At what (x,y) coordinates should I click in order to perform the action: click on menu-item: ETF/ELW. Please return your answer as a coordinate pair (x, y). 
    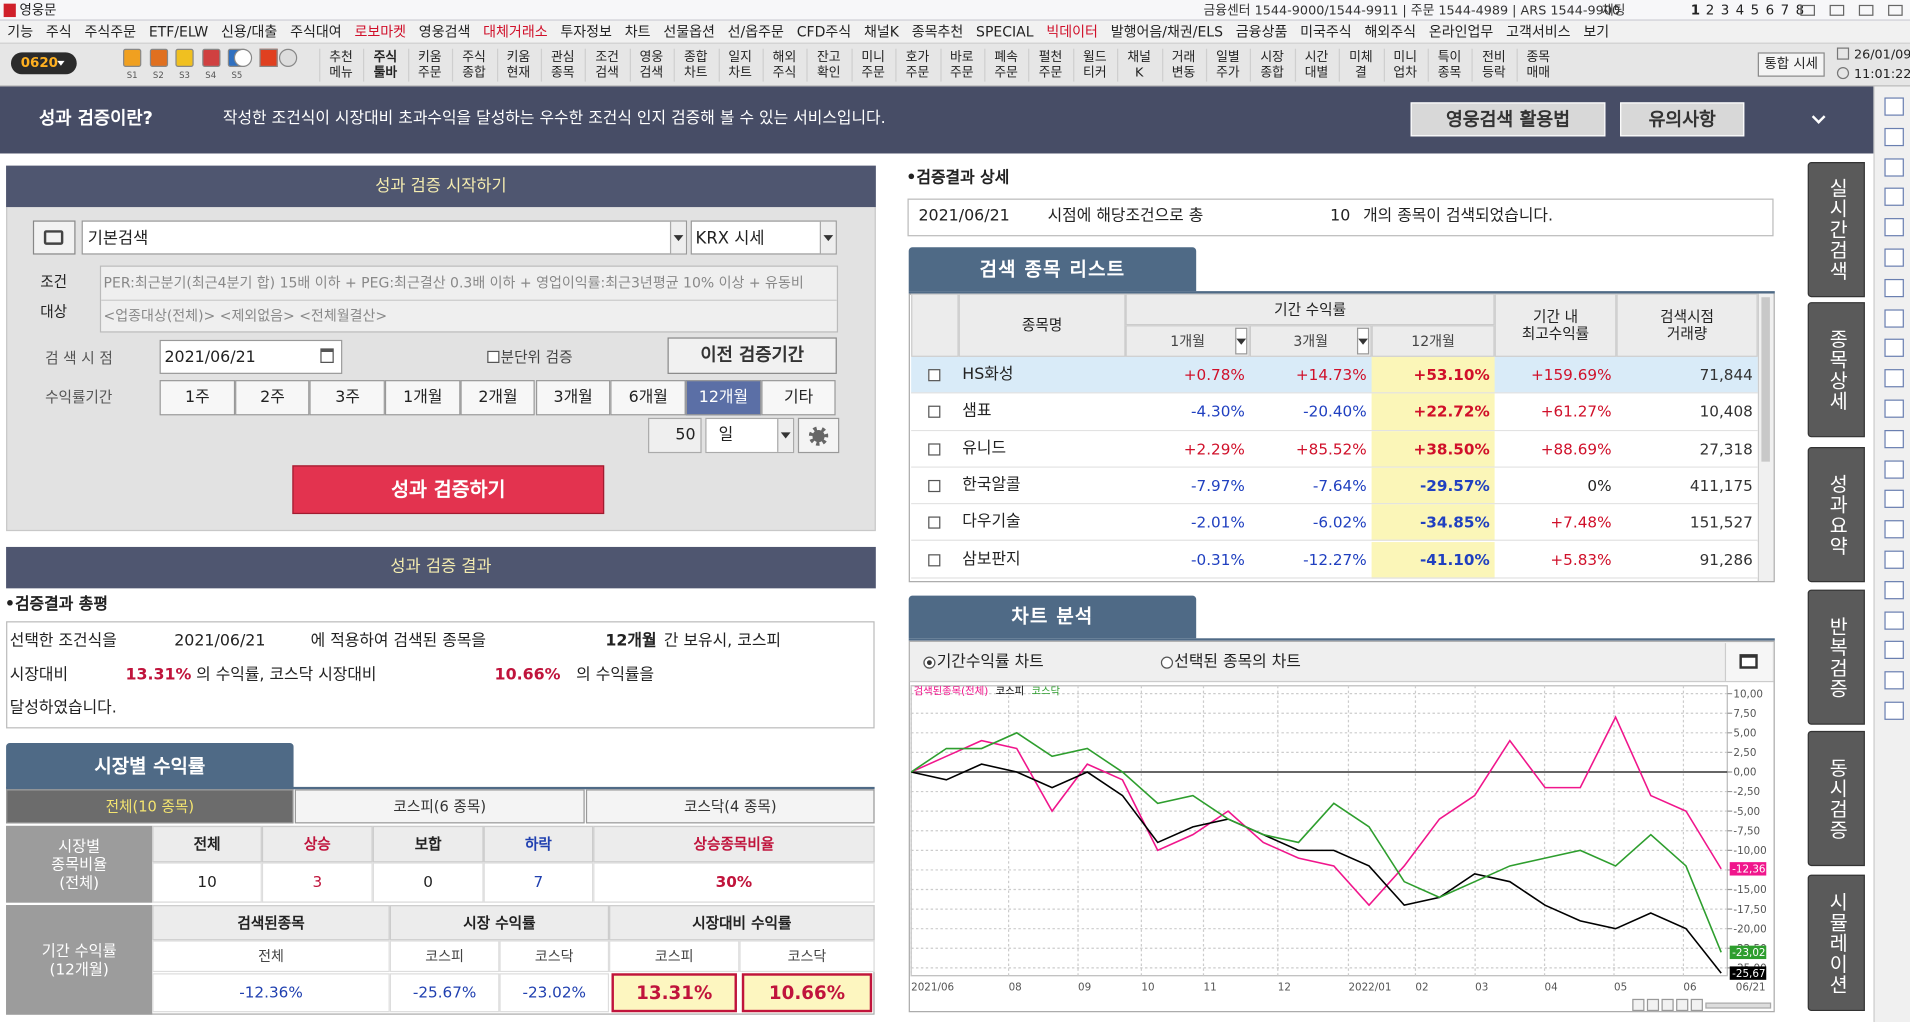
    Looking at the image, I should click on (178, 32).